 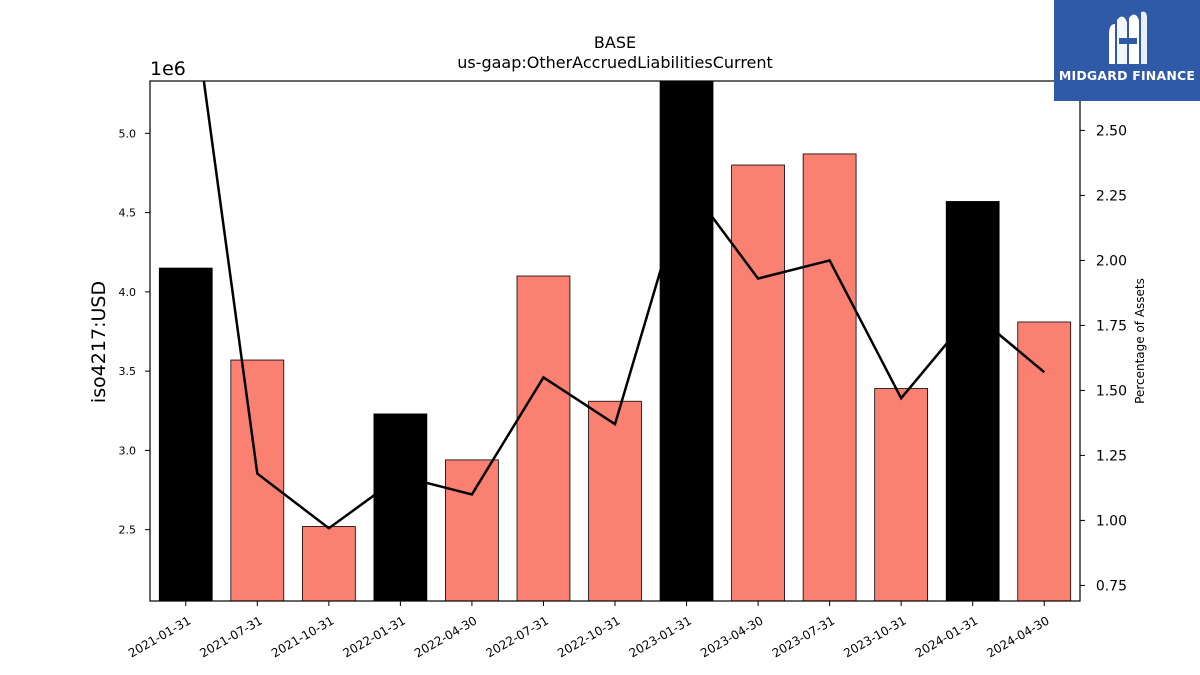 I want to click on y2-tick-label: 2.50, so click(x=1111, y=131).